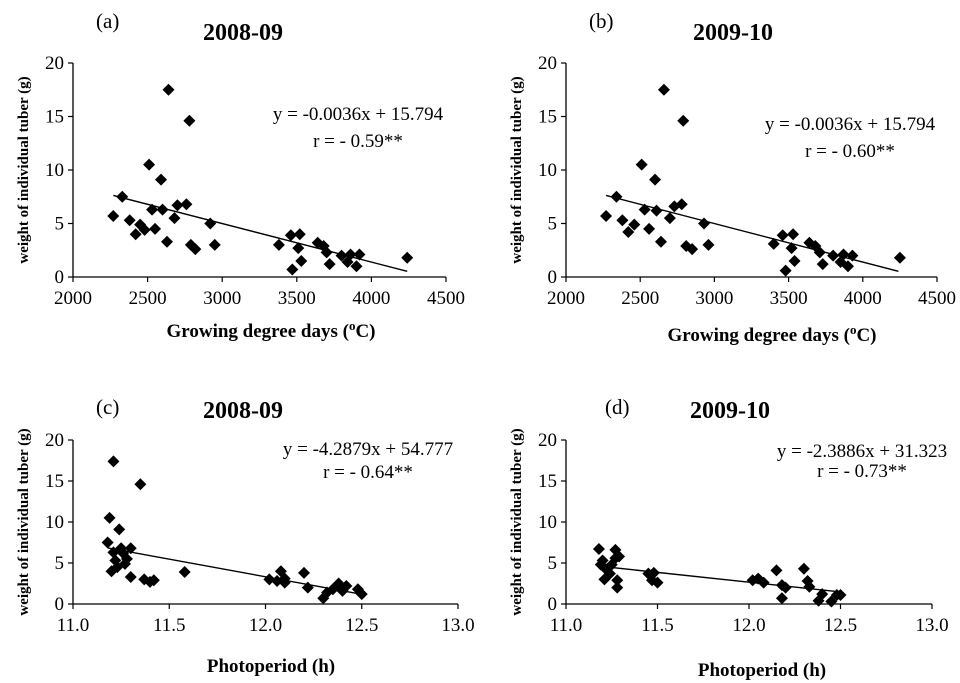  Describe the element at coordinates (850, 151) in the screenshot. I see `correlation-coefficient: r = - 0.60**` at that location.